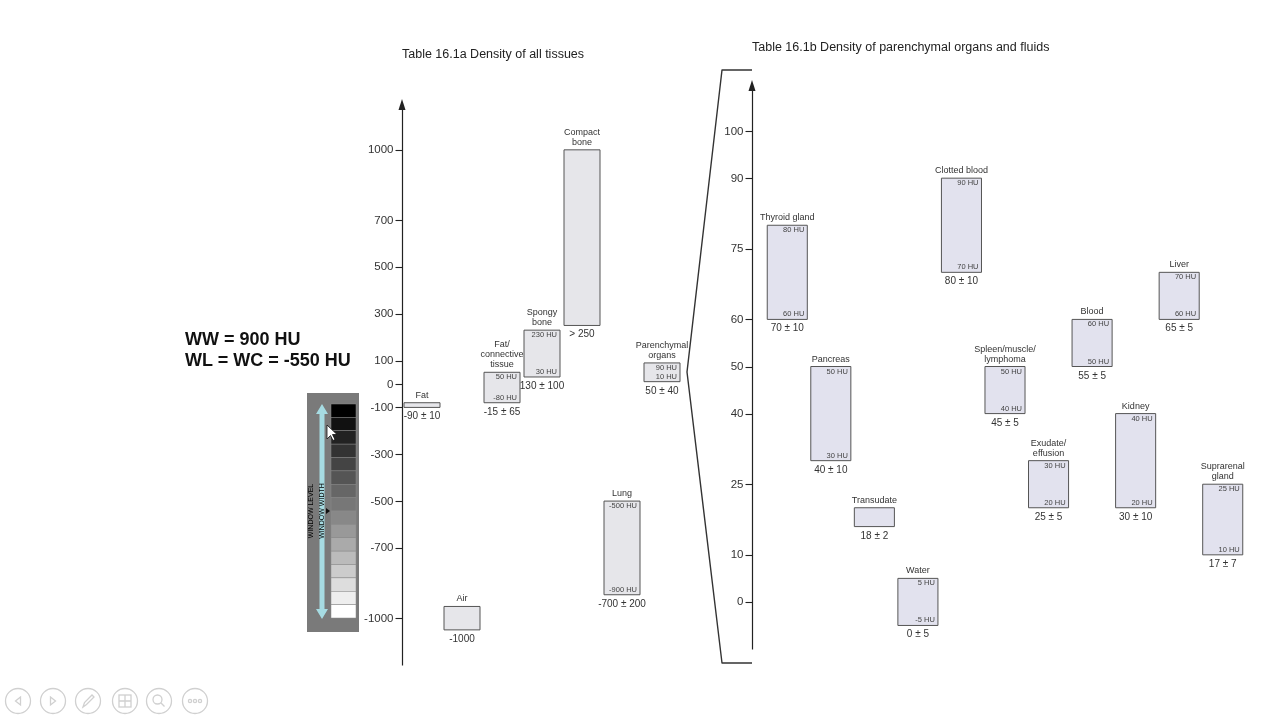 The image size is (1280, 720). What do you see at coordinates (382, 453) in the screenshot?
I see `y-tick-label: -300` at bounding box center [382, 453].